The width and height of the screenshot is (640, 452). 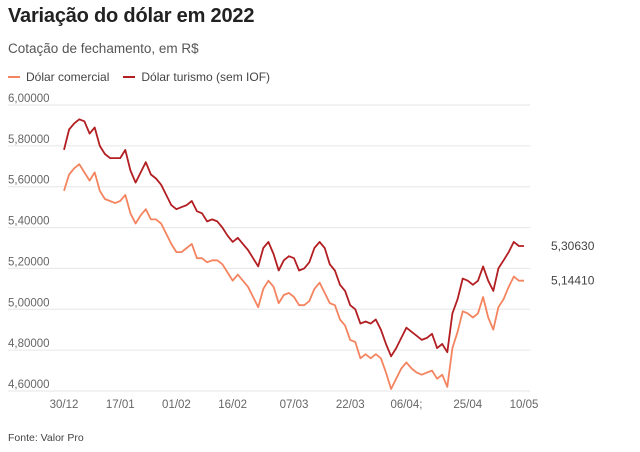 What do you see at coordinates (68, 77) in the screenshot?
I see `legend-label-comercial: Dólar comercial` at bounding box center [68, 77].